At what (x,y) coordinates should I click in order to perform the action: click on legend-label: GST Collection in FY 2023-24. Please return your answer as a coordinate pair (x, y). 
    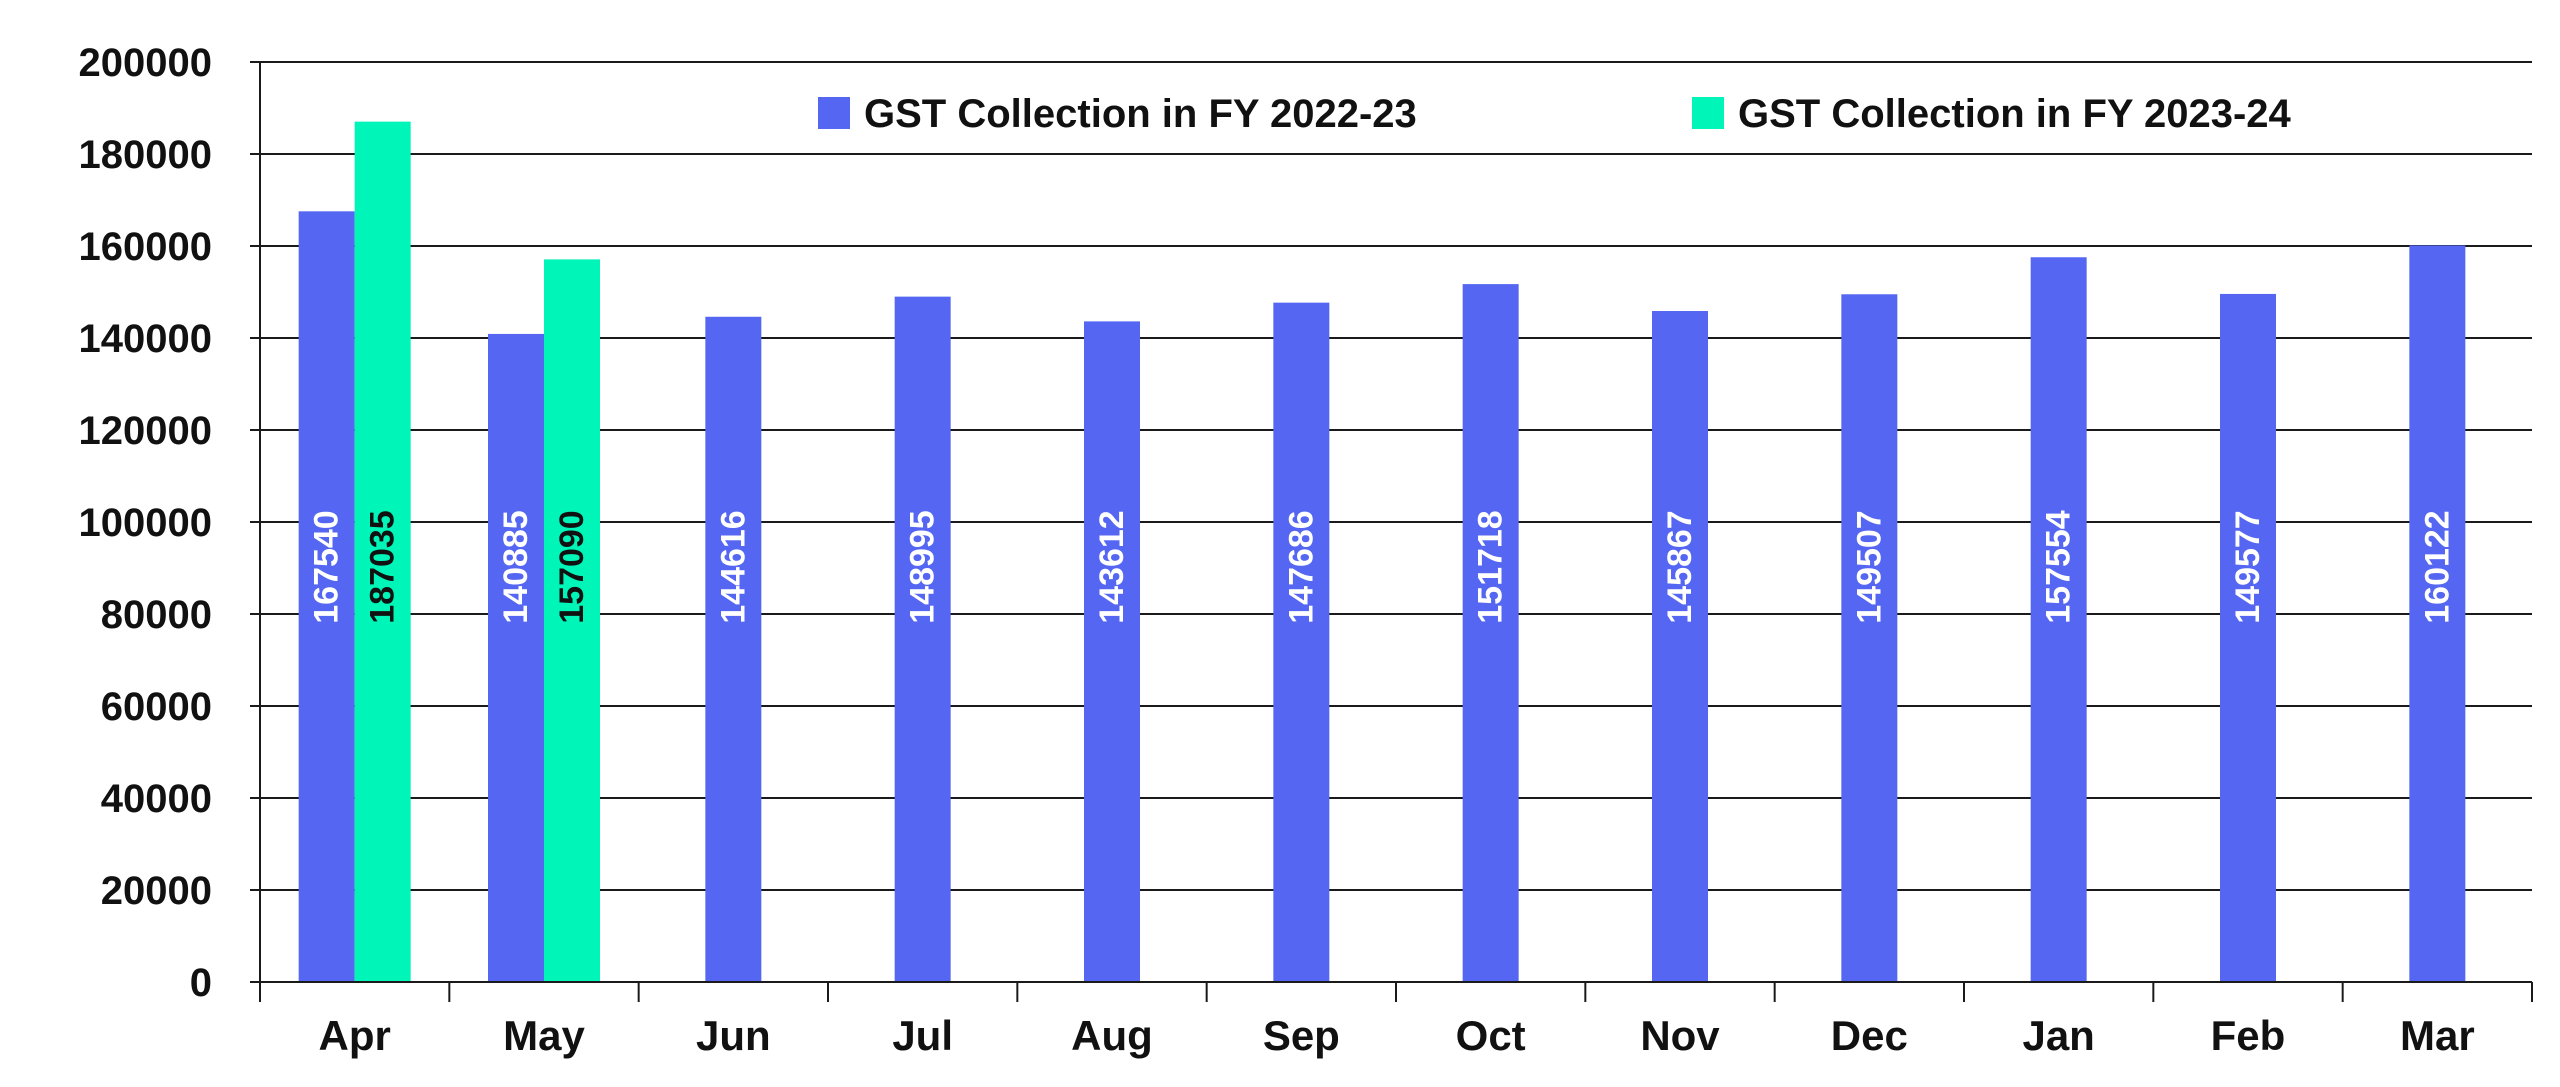
    Looking at the image, I should click on (2015, 114).